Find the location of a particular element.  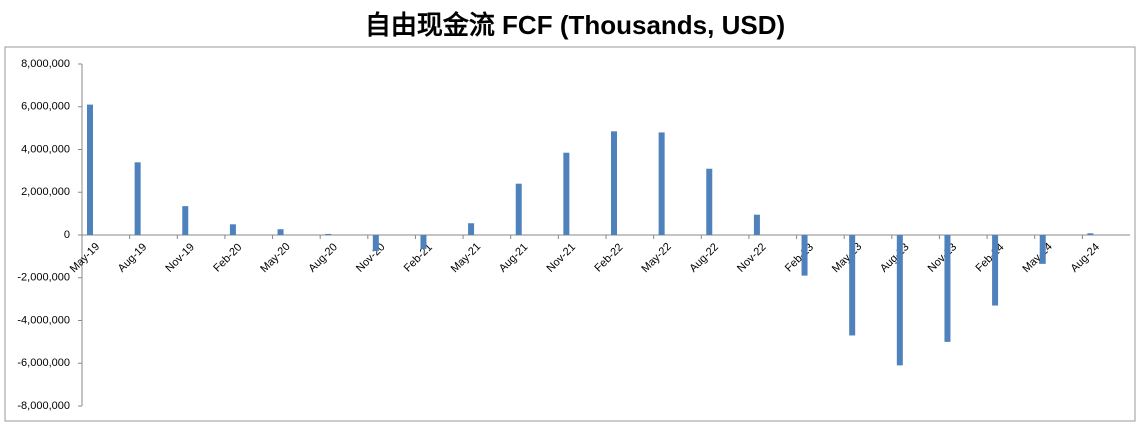

x-tick-label: May-23 is located at coordinates (847, 258).